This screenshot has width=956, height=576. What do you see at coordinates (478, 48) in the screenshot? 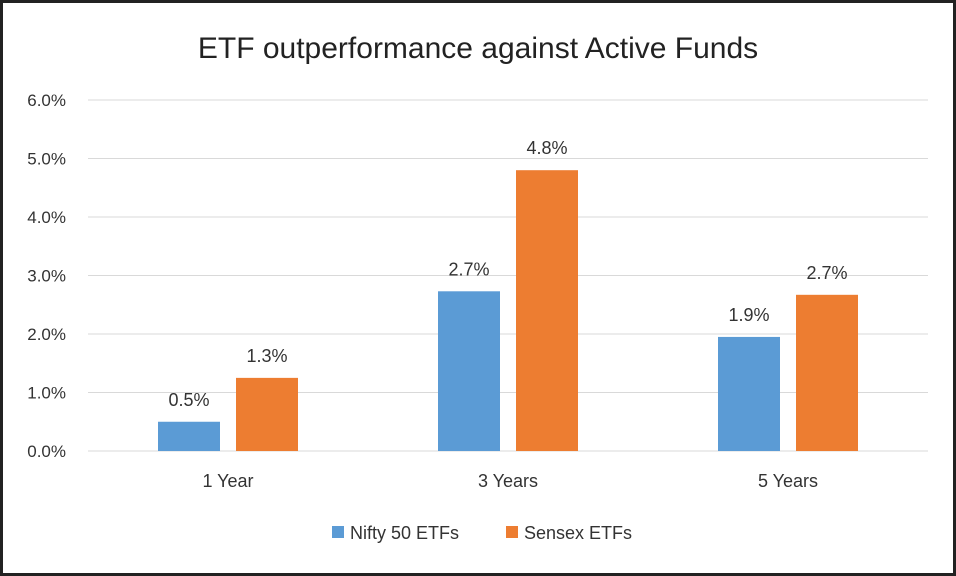
I see `chart-title: ETF outperformance against Active Funds` at bounding box center [478, 48].